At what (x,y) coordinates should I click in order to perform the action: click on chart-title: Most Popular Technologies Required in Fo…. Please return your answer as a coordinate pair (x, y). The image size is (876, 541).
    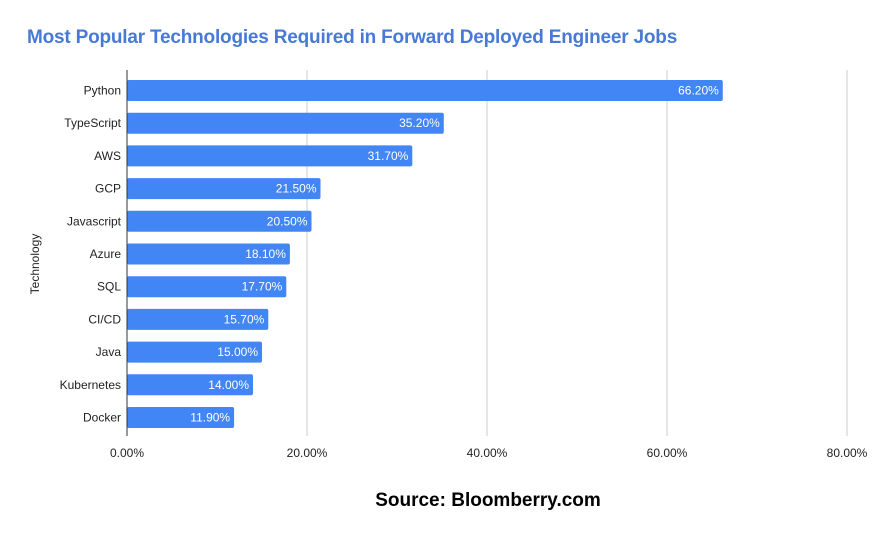
    Looking at the image, I should click on (352, 37).